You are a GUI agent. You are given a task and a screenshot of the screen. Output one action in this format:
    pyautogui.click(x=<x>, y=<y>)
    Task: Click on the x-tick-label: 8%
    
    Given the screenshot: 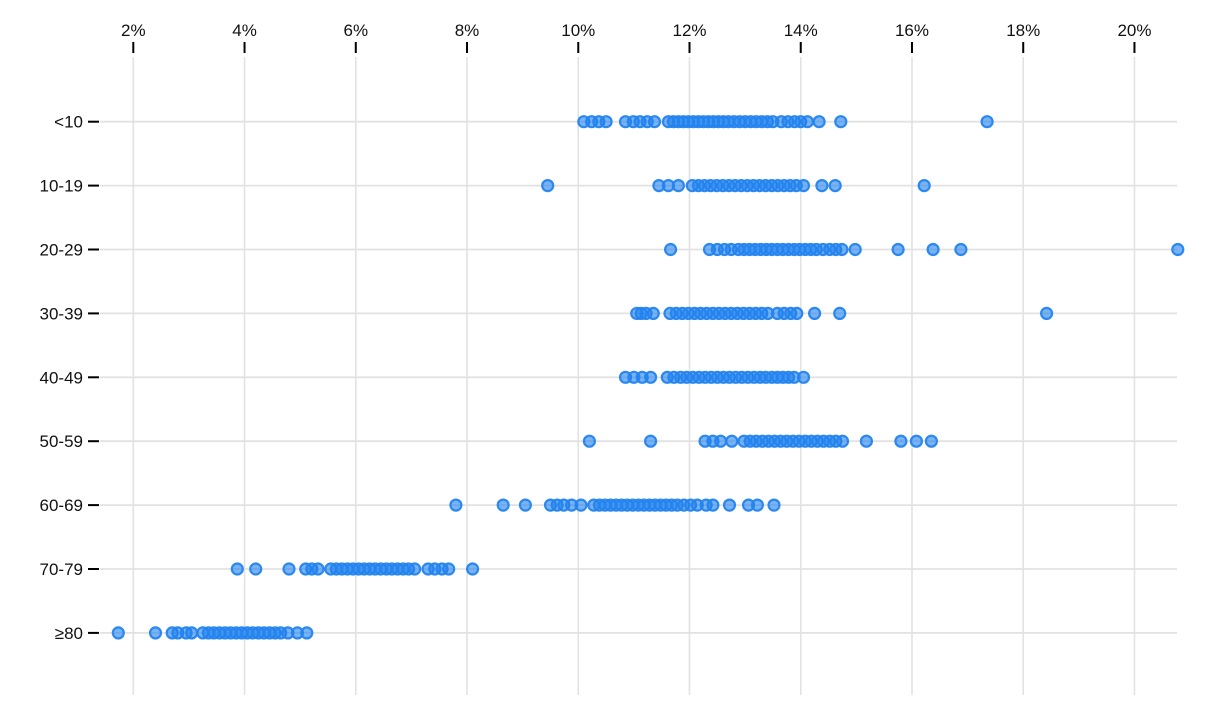 What is the action you would take?
    pyautogui.click(x=467, y=30)
    